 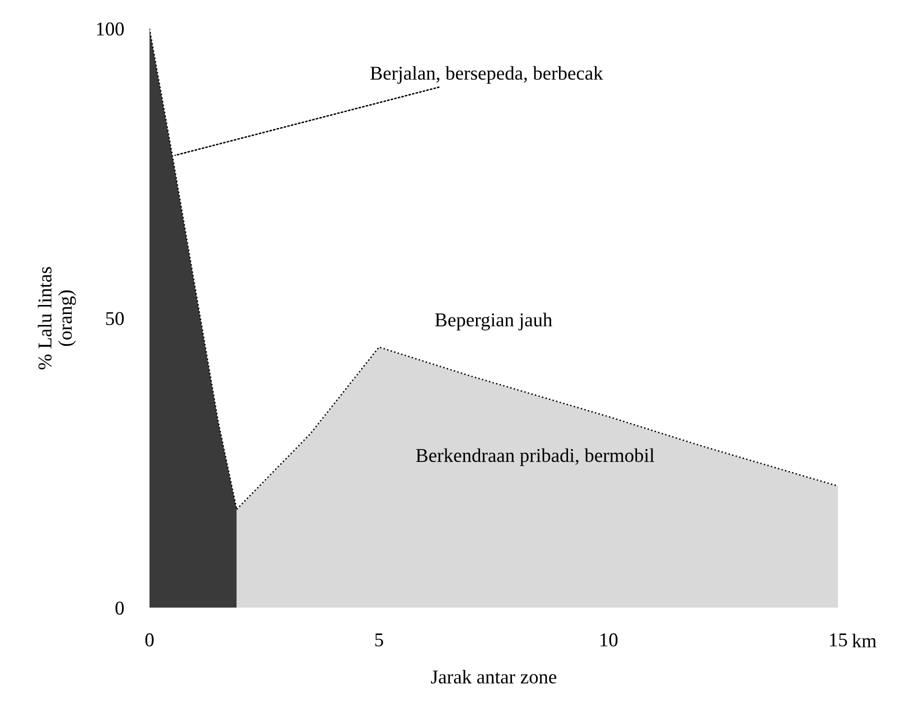 I want to click on text: Berjalan, bersepeda, berbecak, so click(x=487, y=75).